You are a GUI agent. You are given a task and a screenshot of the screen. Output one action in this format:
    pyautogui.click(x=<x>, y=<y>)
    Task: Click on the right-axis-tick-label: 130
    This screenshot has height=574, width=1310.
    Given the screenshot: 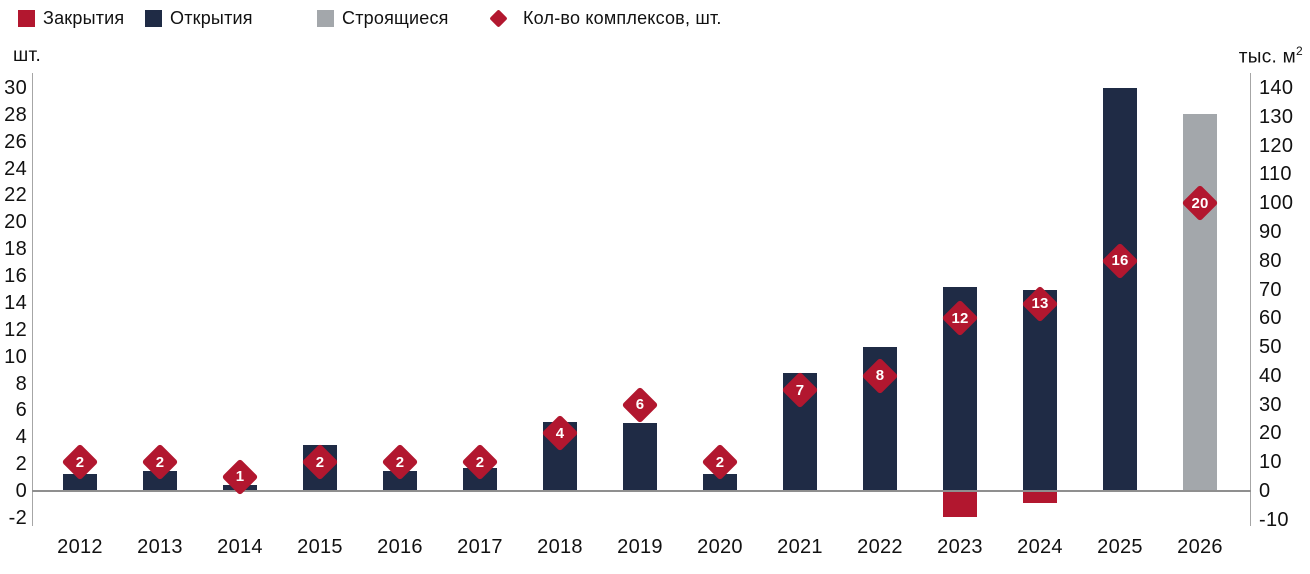 What is the action you would take?
    pyautogui.click(x=1276, y=116)
    